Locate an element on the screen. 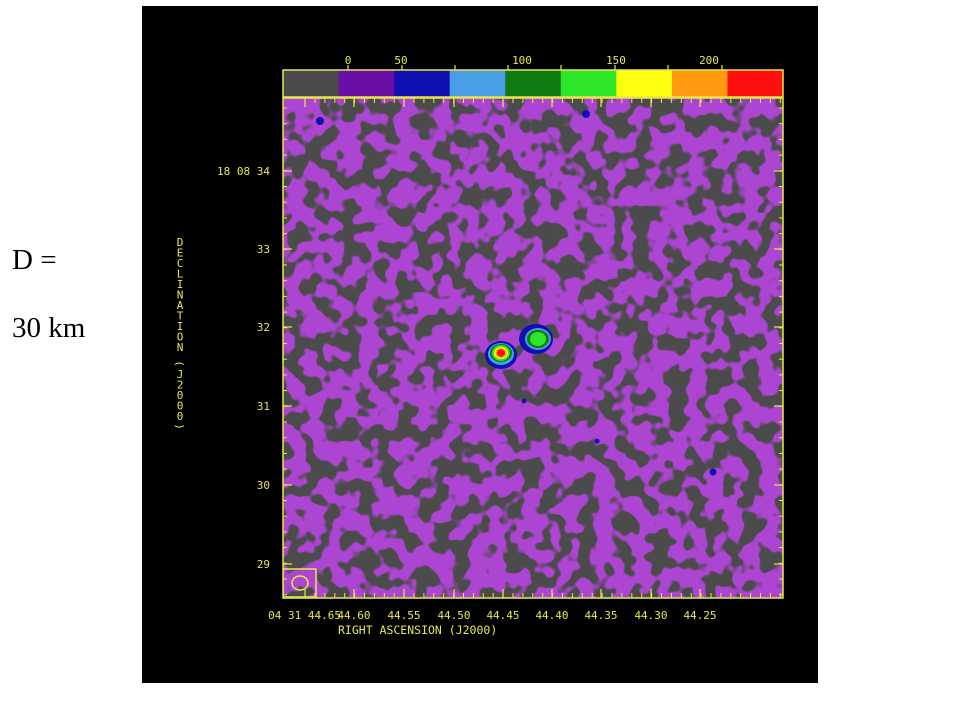 The width and height of the screenshot is (960, 720). colorbar-tick-label: 150 is located at coordinates (616, 60).